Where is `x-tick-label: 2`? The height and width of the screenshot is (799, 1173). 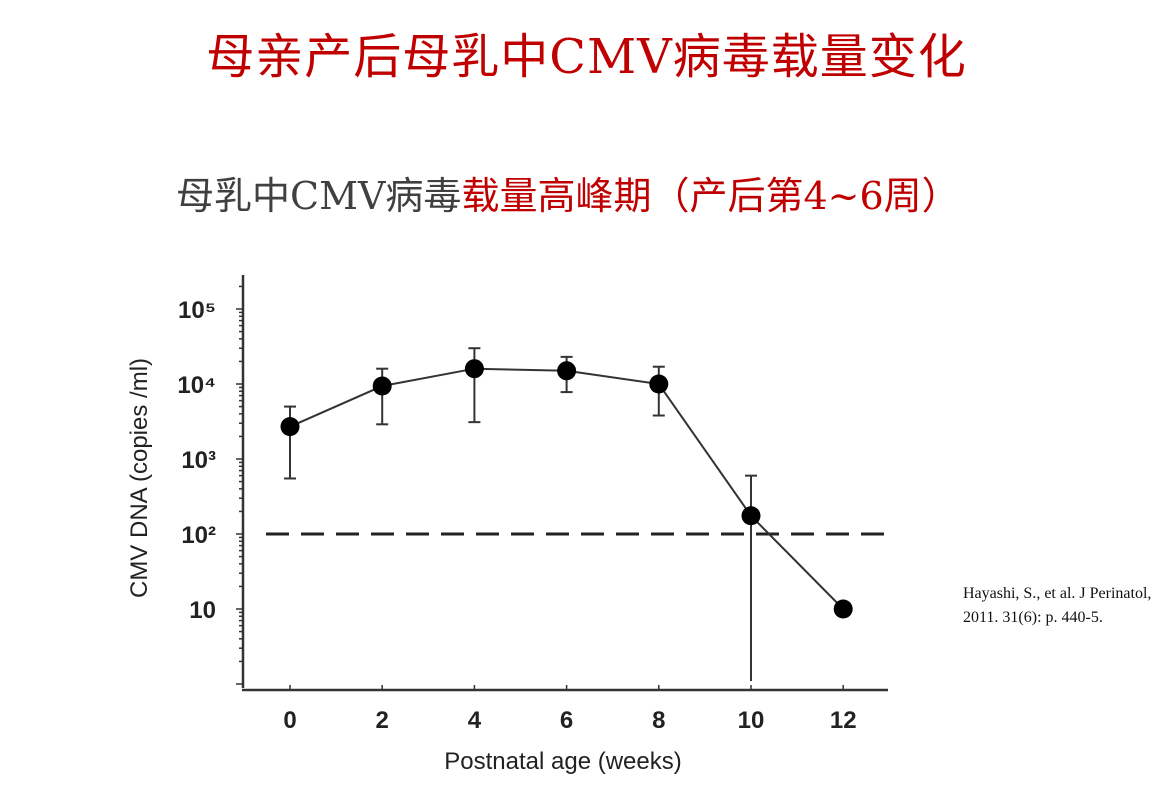 x-tick-label: 2 is located at coordinates (382, 720).